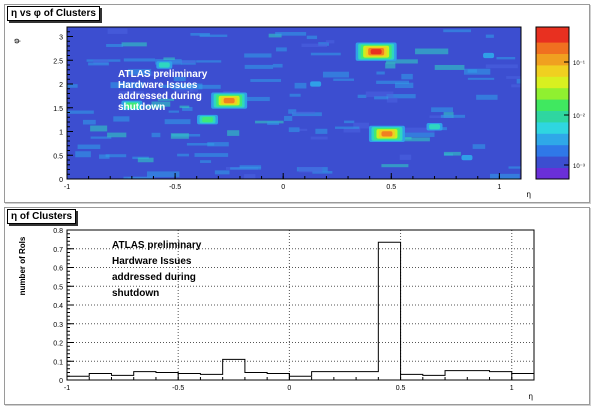 The height and width of the screenshot is (410, 592). What do you see at coordinates (531, 396) in the screenshot?
I see `x-axis-label: η` at bounding box center [531, 396].